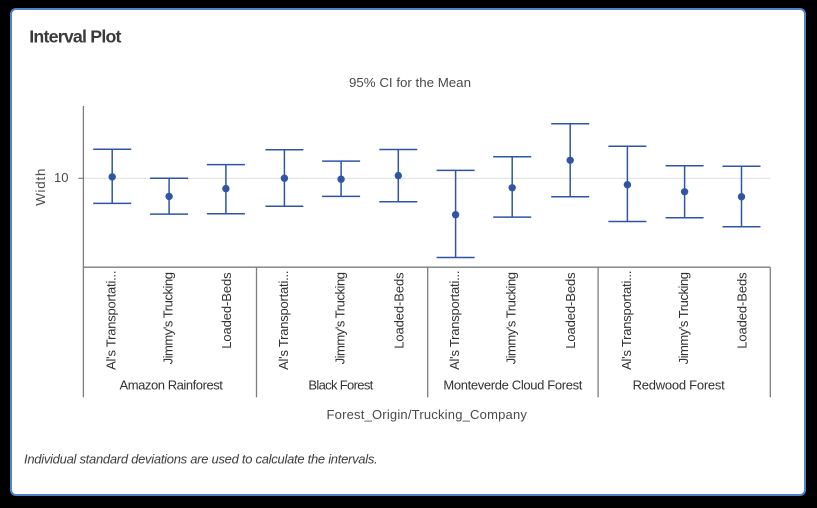 The image size is (817, 508). What do you see at coordinates (61, 177) in the screenshot?
I see `svg-text: 10` at bounding box center [61, 177].